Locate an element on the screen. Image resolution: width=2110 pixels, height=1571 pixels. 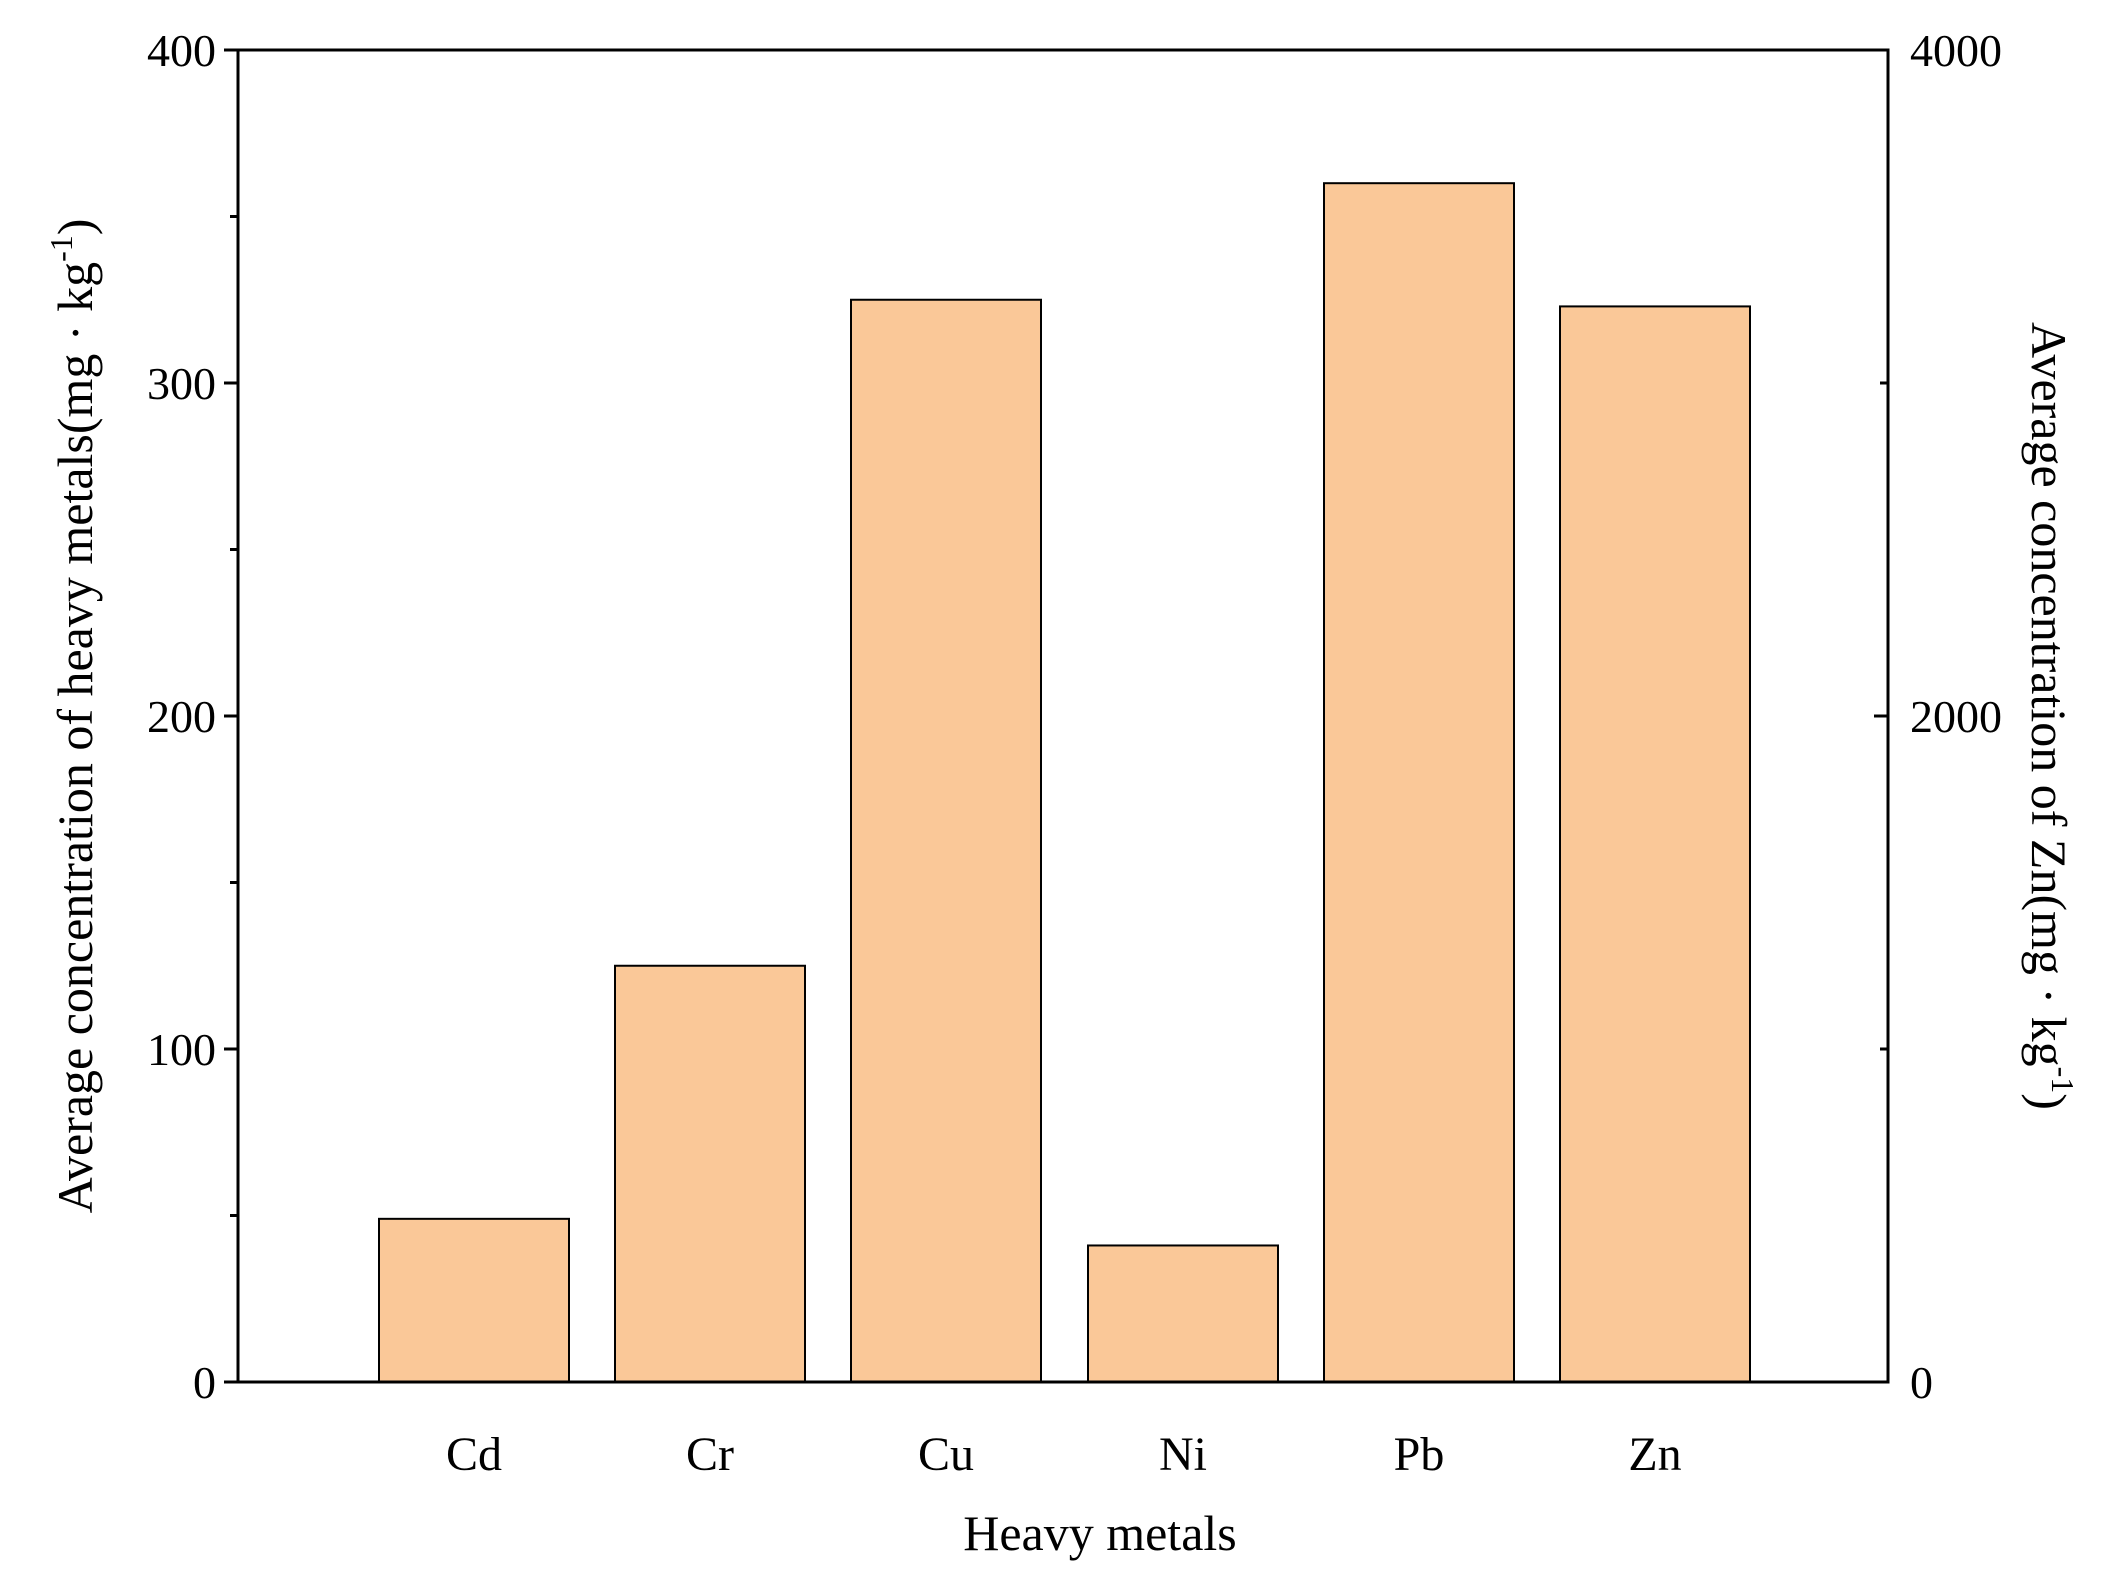
x-tick-label-cu: Cu is located at coordinates (946, 1454).